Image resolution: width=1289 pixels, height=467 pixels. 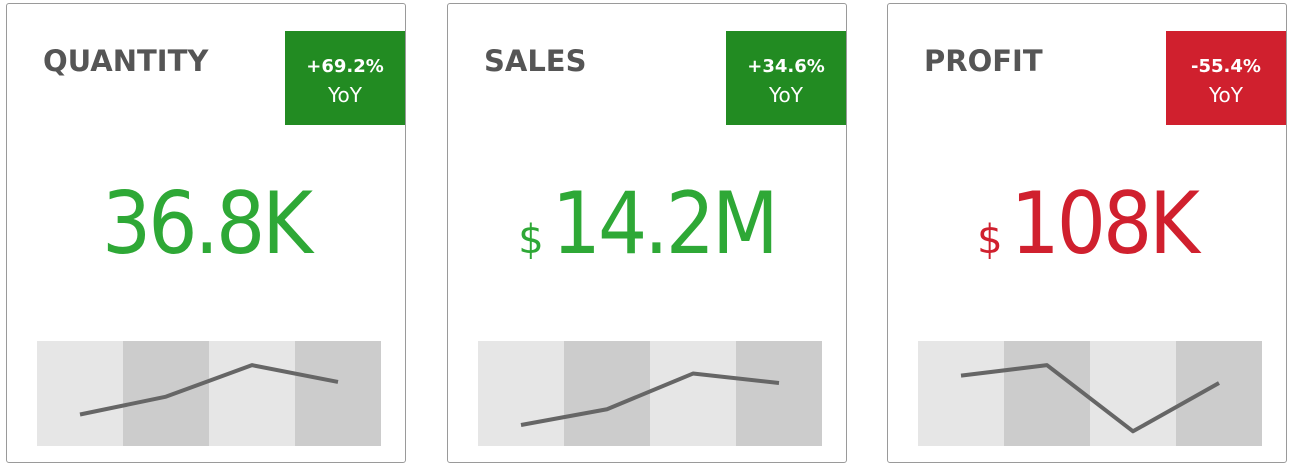 I want to click on value-number: 108K, so click(x=1105, y=224).